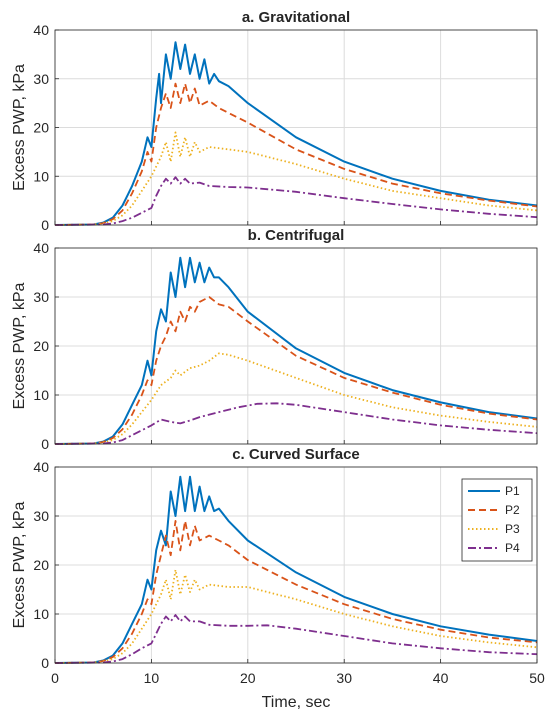 This screenshot has width=550, height=719. Describe the element at coordinates (296, 17) in the screenshot. I see `panel-title: a. Gravitational` at that location.